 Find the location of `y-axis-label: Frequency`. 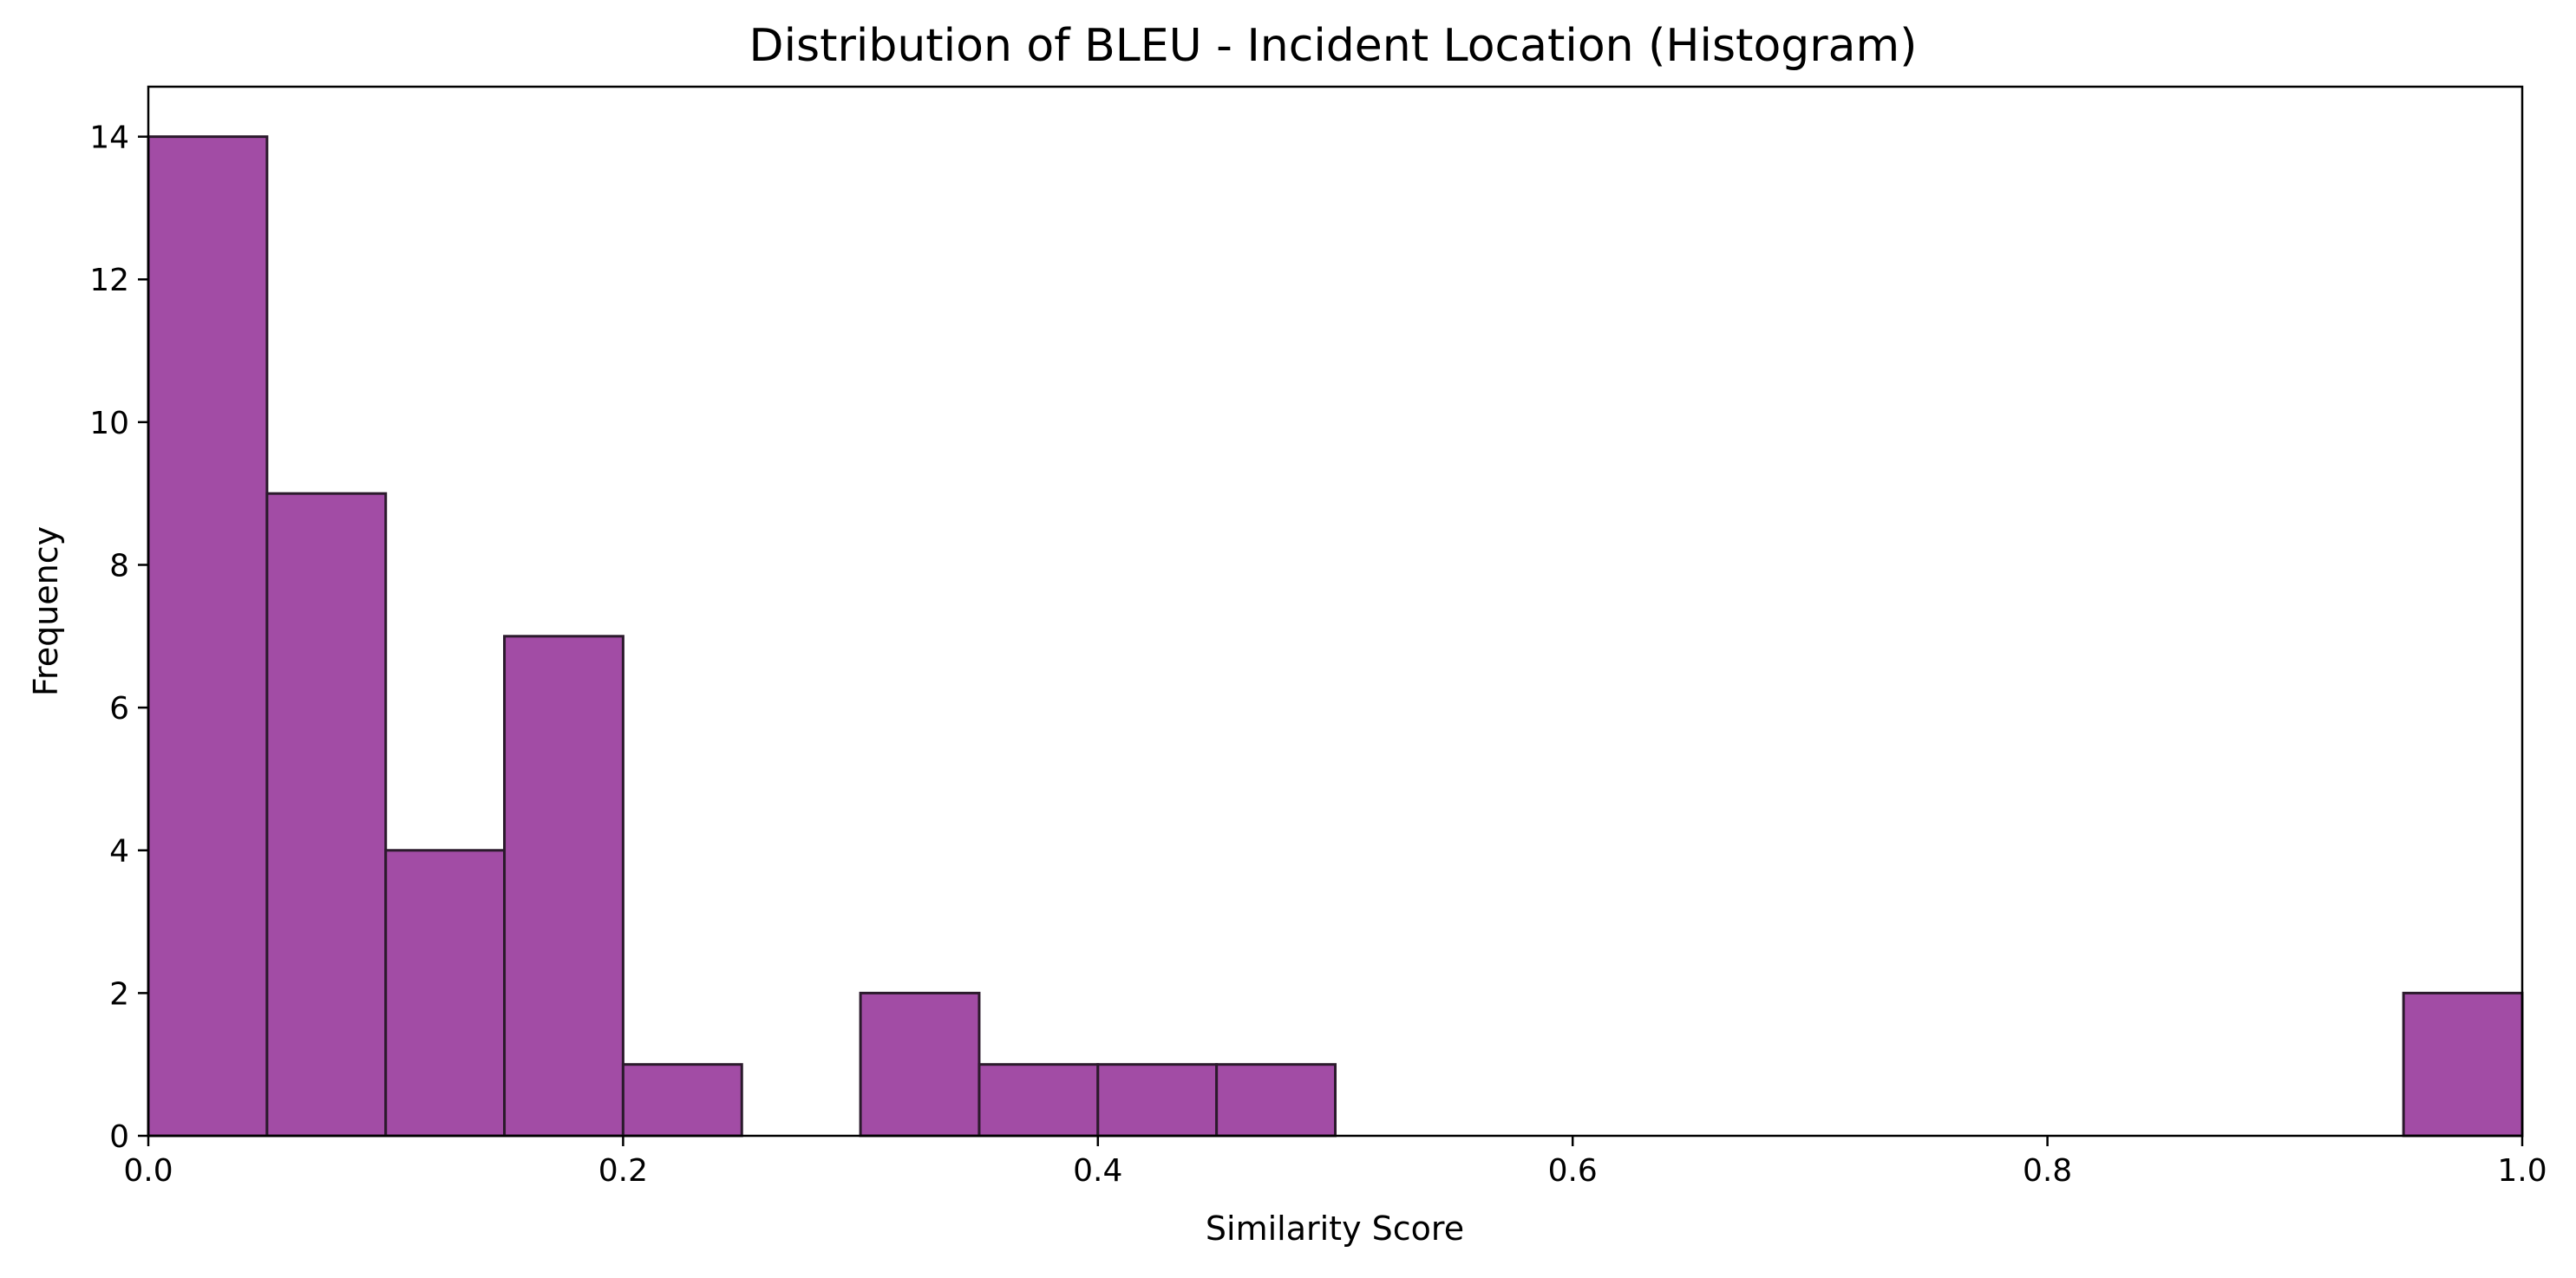

y-axis-label: Frequency is located at coordinates (46, 611).